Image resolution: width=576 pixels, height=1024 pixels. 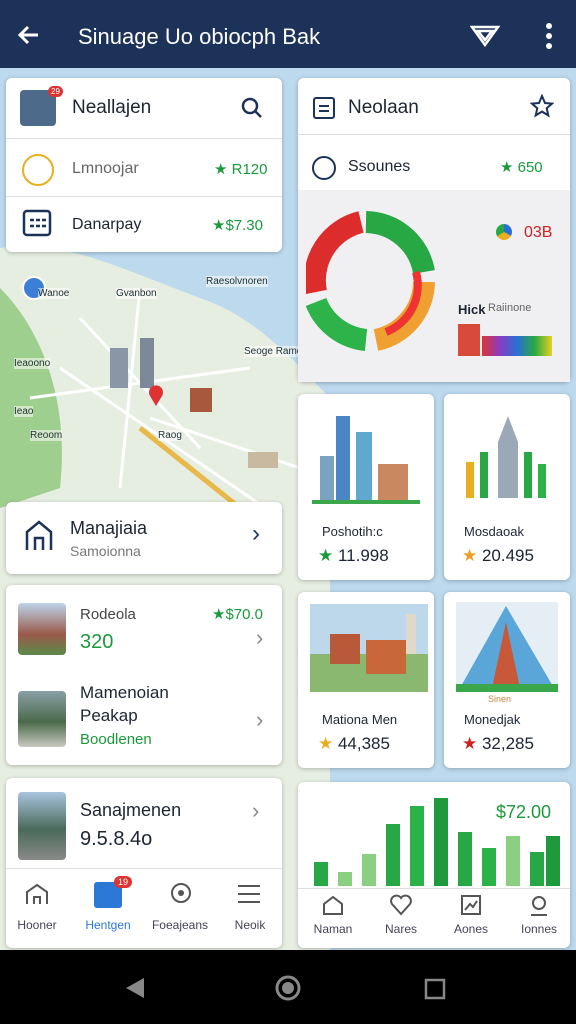 I want to click on tile: Mationa Men ★ 44,385, so click(x=366, y=680).